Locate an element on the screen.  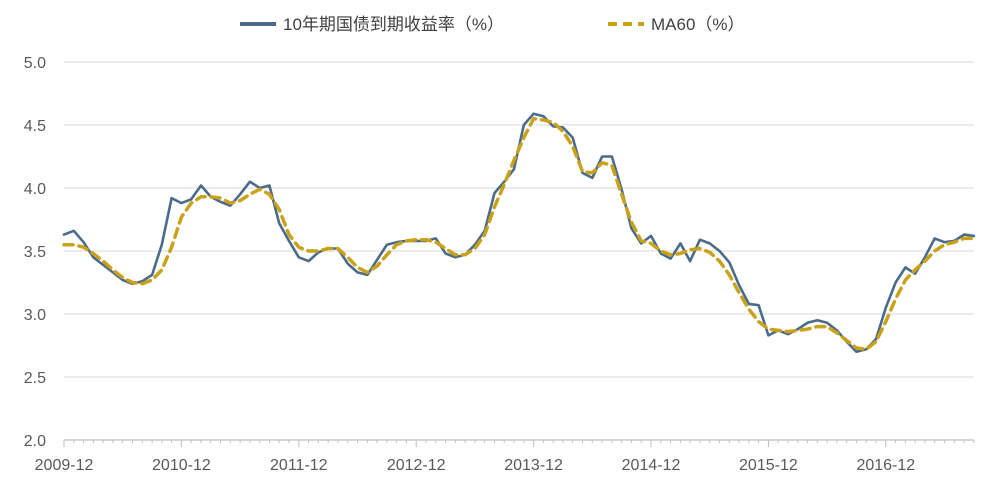
y-tick-label: 4.5 is located at coordinates (35, 126).